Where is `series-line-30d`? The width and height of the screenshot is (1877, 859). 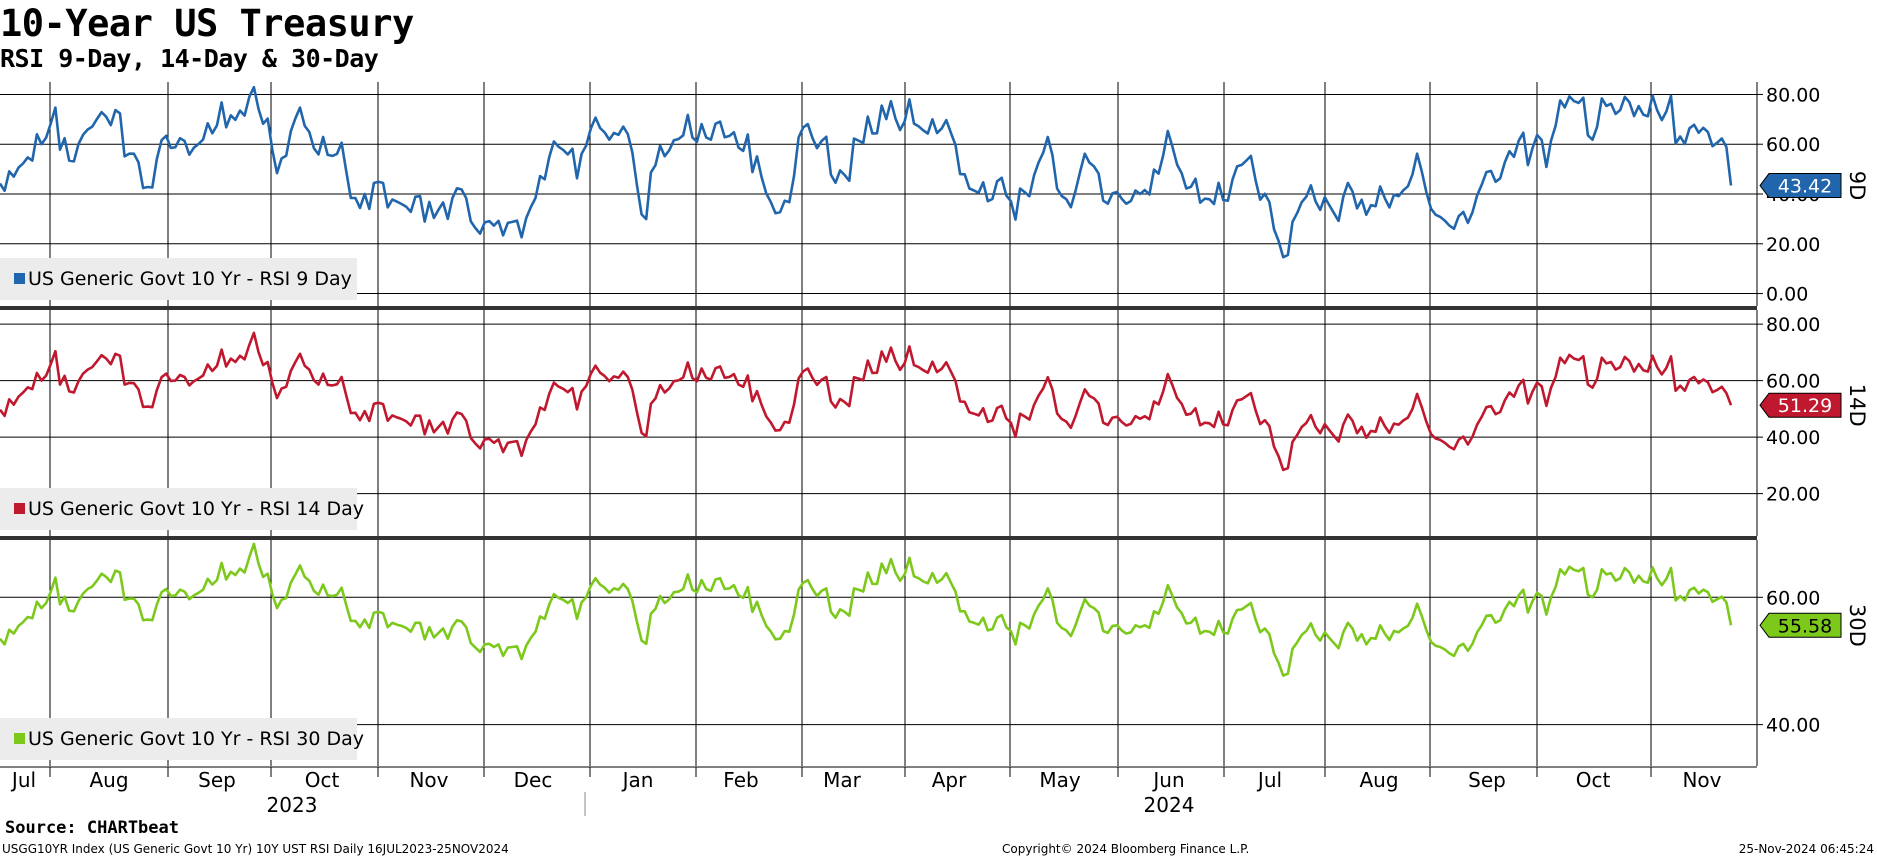
series-line-30d is located at coordinates (866, 609).